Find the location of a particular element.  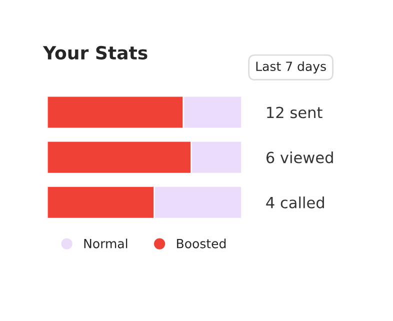

legend-label: Normal is located at coordinates (106, 243).